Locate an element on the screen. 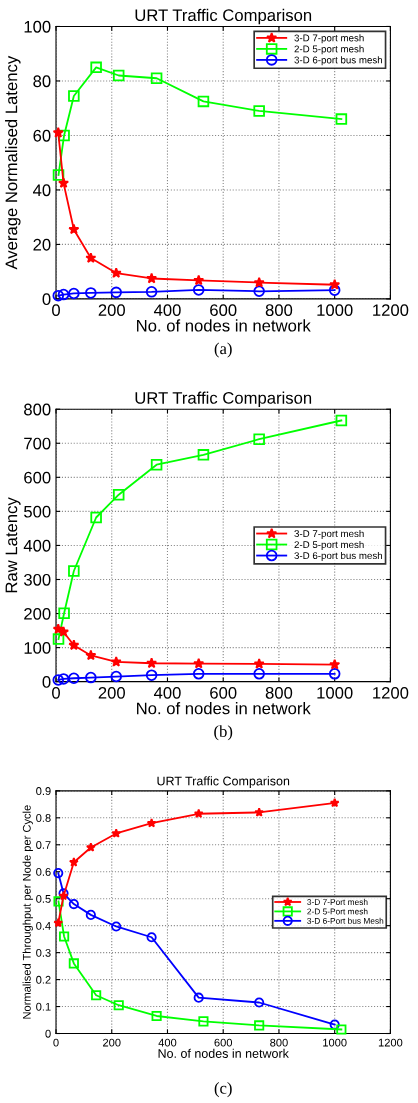  y-tick-label: 0.9 is located at coordinates (43, 791).